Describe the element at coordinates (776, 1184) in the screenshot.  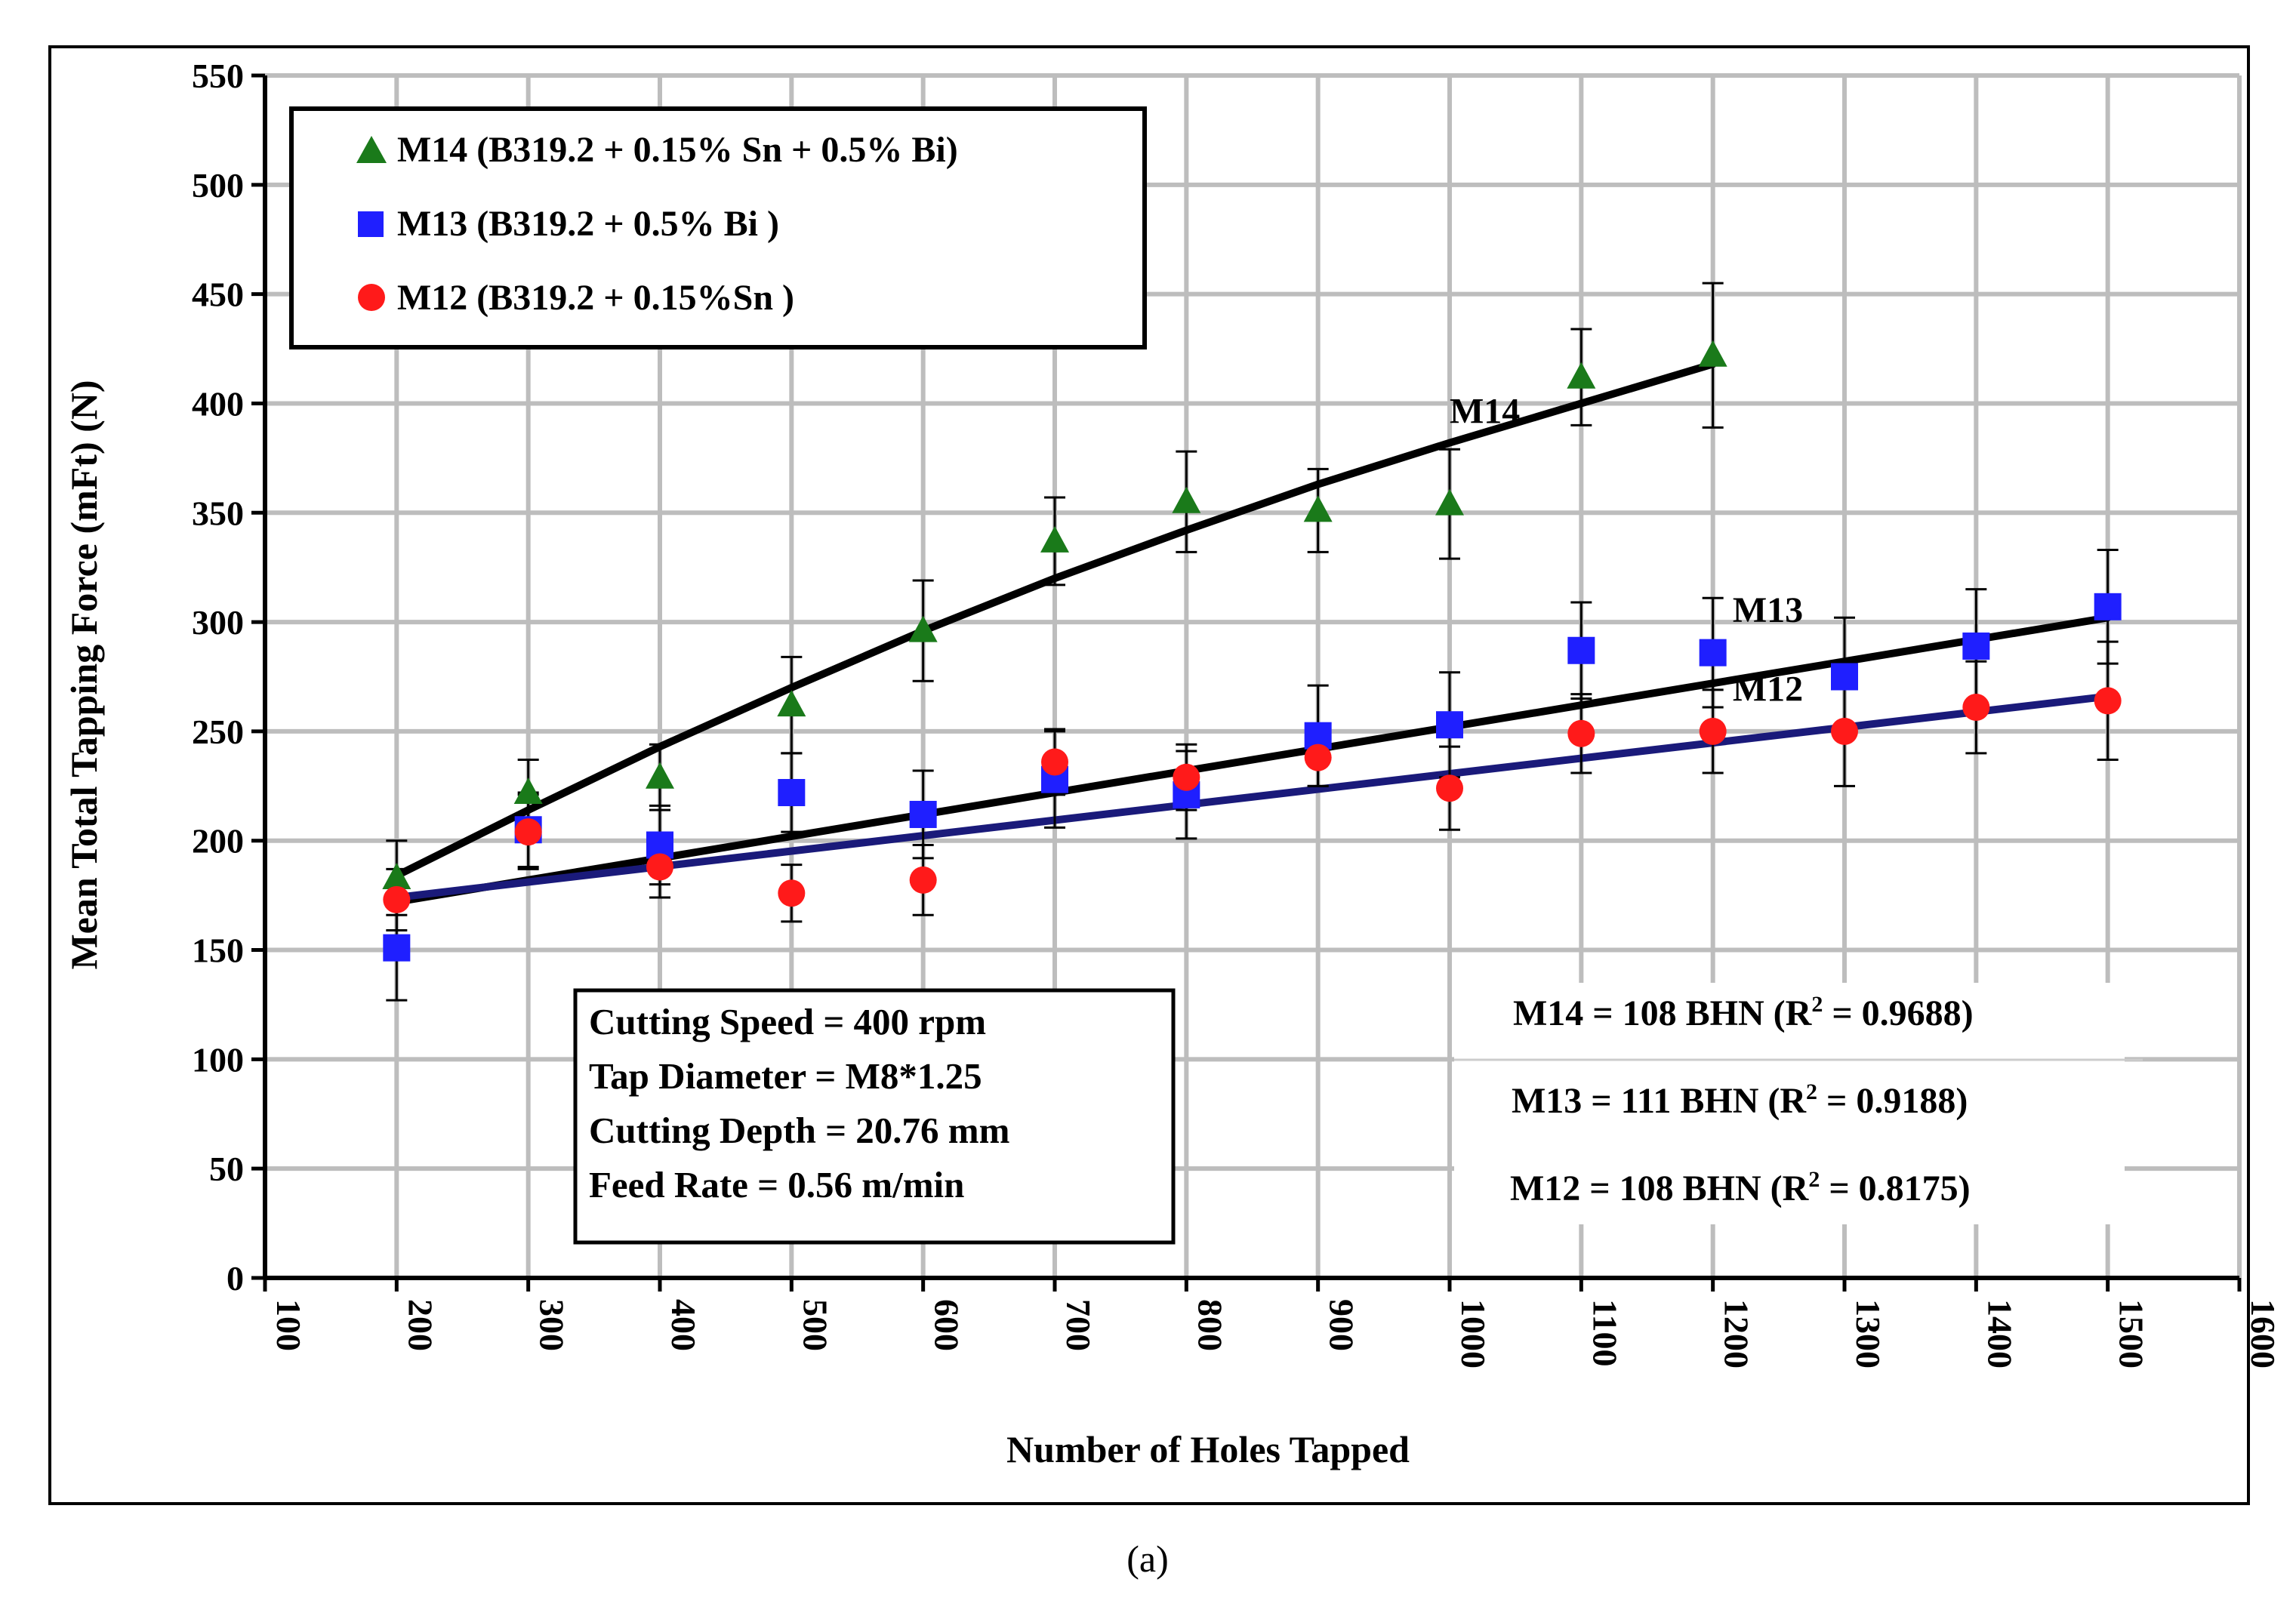
I see `condition-feed-rate: Feed Rate = 0.56 m/min` at that location.